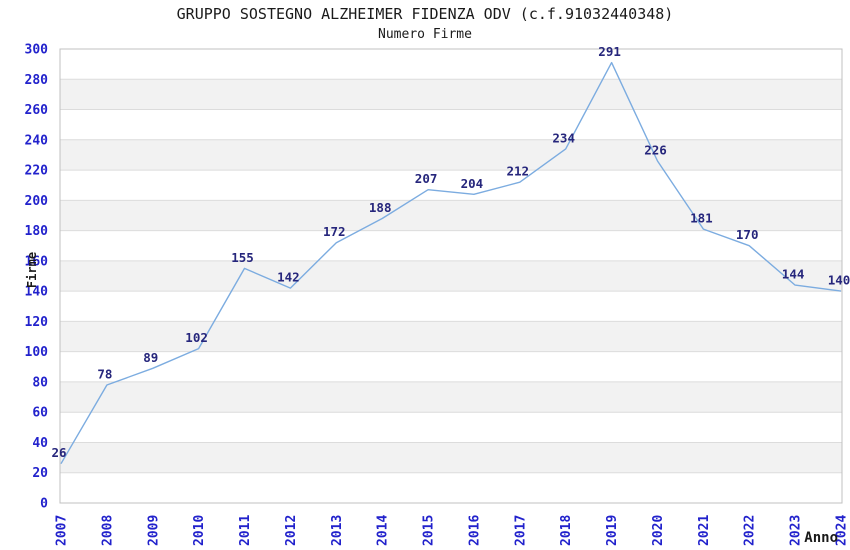 Image resolution: width=850 pixels, height=550 pixels. Describe the element at coordinates (566, 530) in the screenshot. I see `x-tick-label: 2018` at that location.